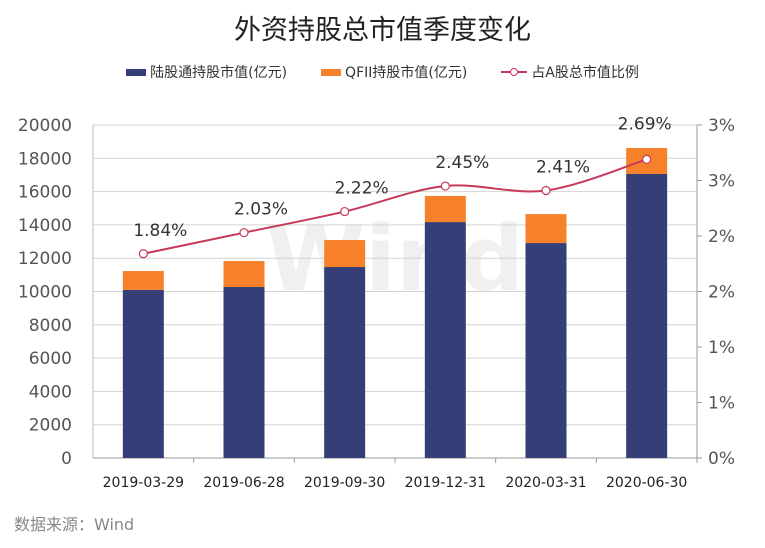  I want to click on y-tick-label: 4000, so click(50, 392).